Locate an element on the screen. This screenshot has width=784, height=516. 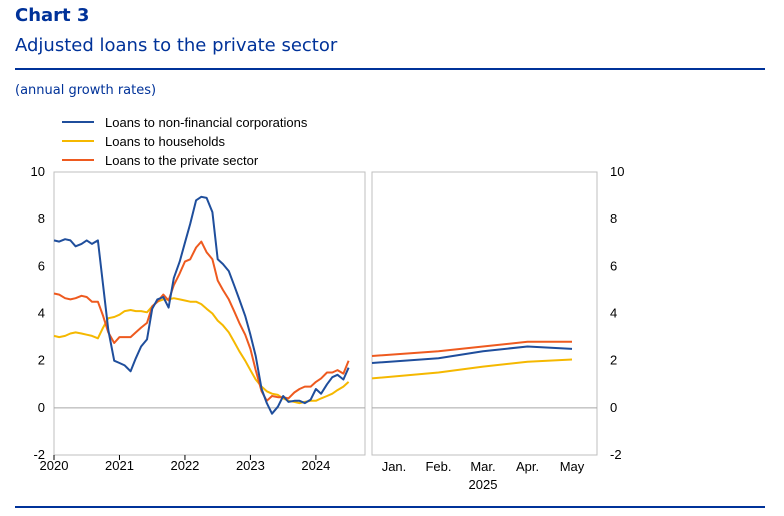
right-y-axis: -2 0 2 4 6 8 10 is located at coordinates (617, 313).